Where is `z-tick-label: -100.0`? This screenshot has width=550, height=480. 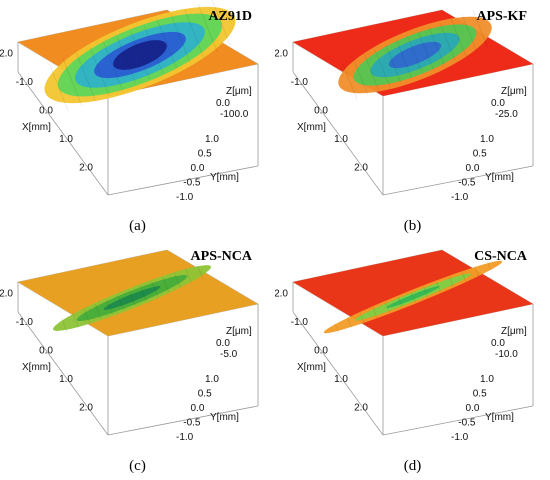 z-tick-label: -100.0 is located at coordinates (234, 114).